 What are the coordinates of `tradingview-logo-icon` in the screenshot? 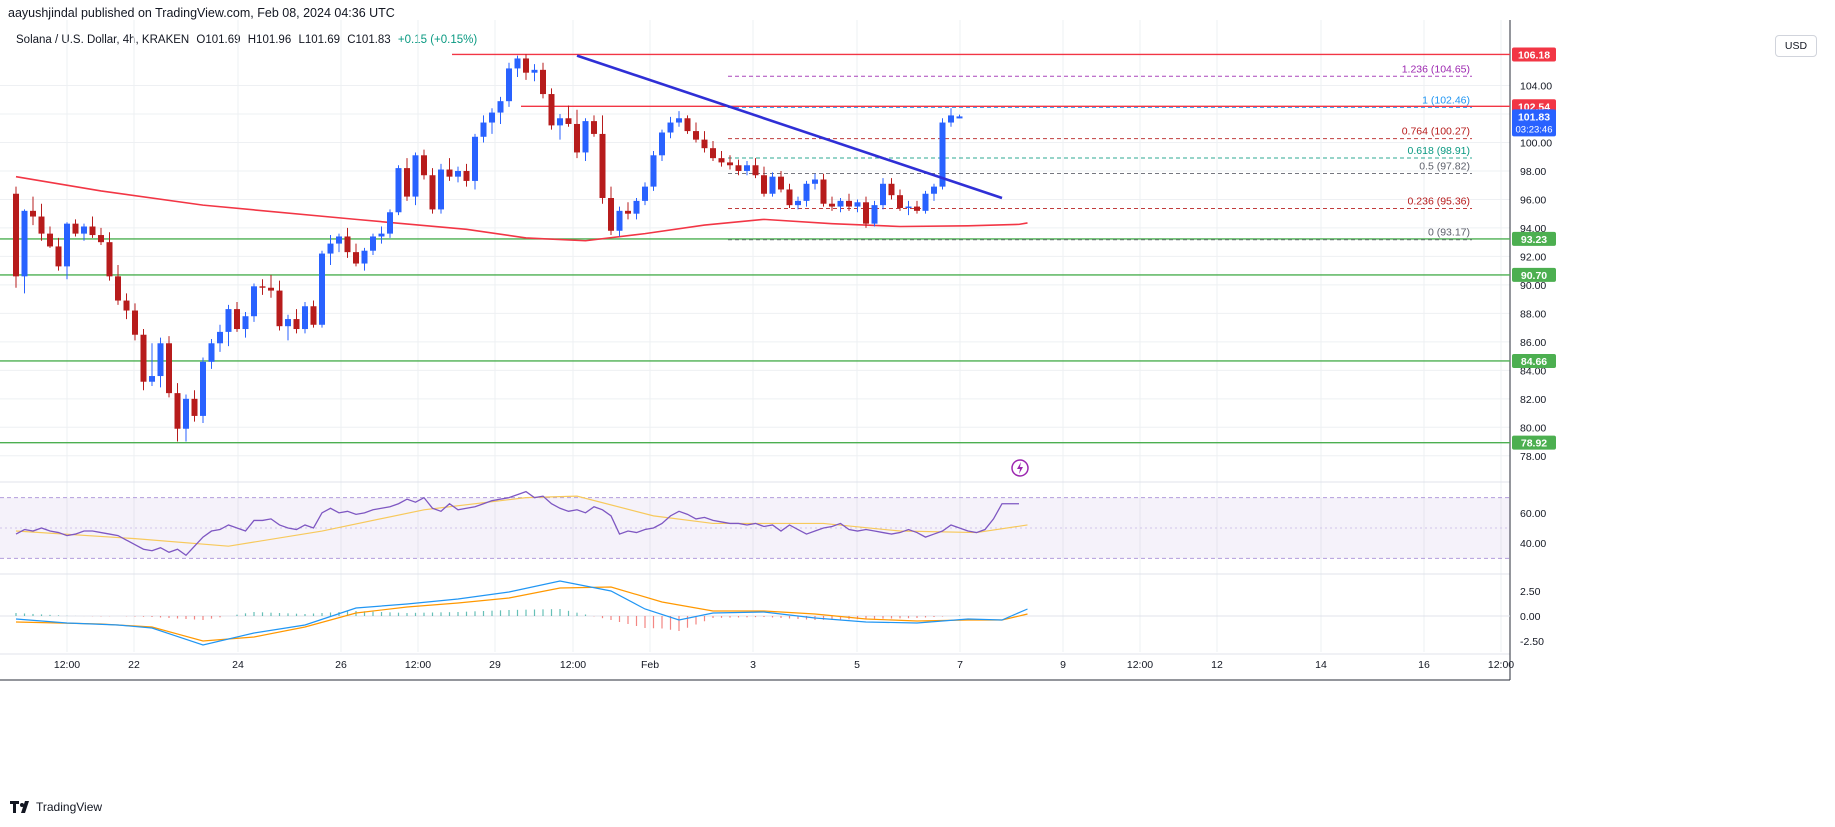 It's located at (19, 807).